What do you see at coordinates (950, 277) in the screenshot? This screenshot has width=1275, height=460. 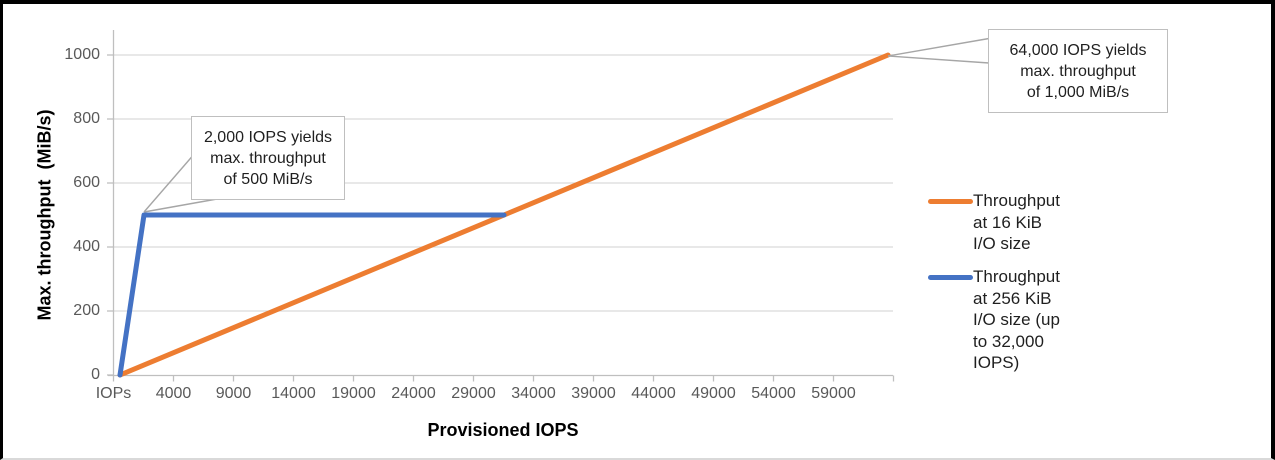 I see `legend-marker-blue-line` at bounding box center [950, 277].